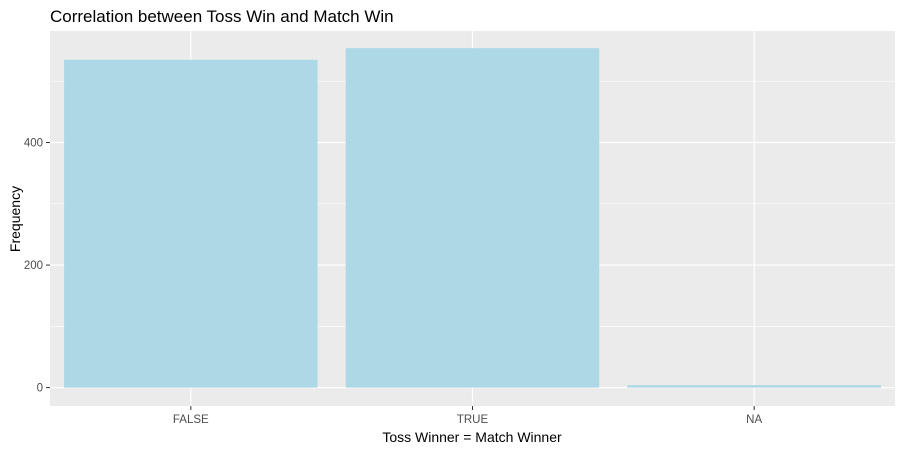 Image resolution: width=903 pixels, height=451 pixels. What do you see at coordinates (15, 219) in the screenshot?
I see `y-axis-title: Frequency` at bounding box center [15, 219].